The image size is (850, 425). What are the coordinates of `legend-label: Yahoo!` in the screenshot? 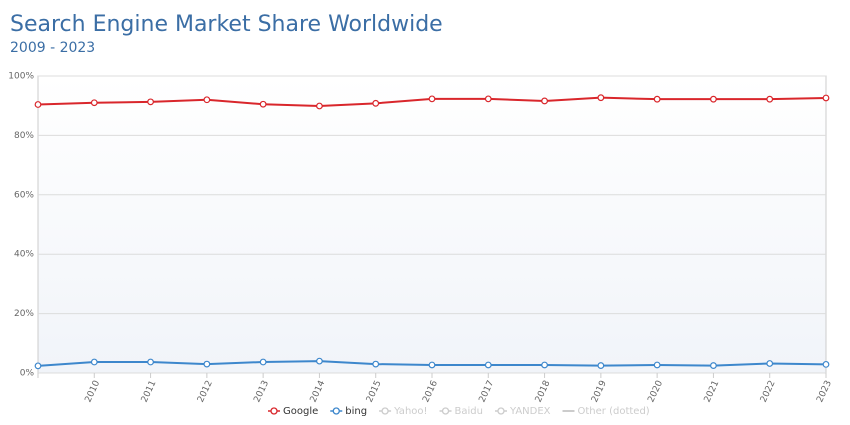 It's located at (410, 411).